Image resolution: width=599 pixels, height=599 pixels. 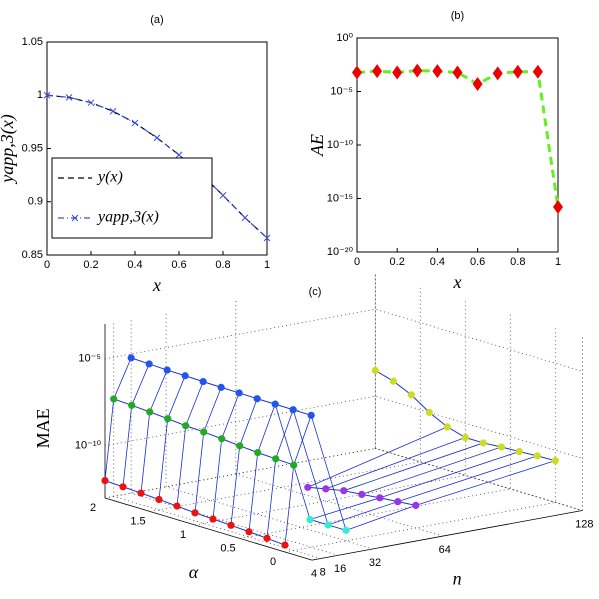 What do you see at coordinates (194, 572) in the screenshot?
I see `x-axis-label: α` at bounding box center [194, 572].